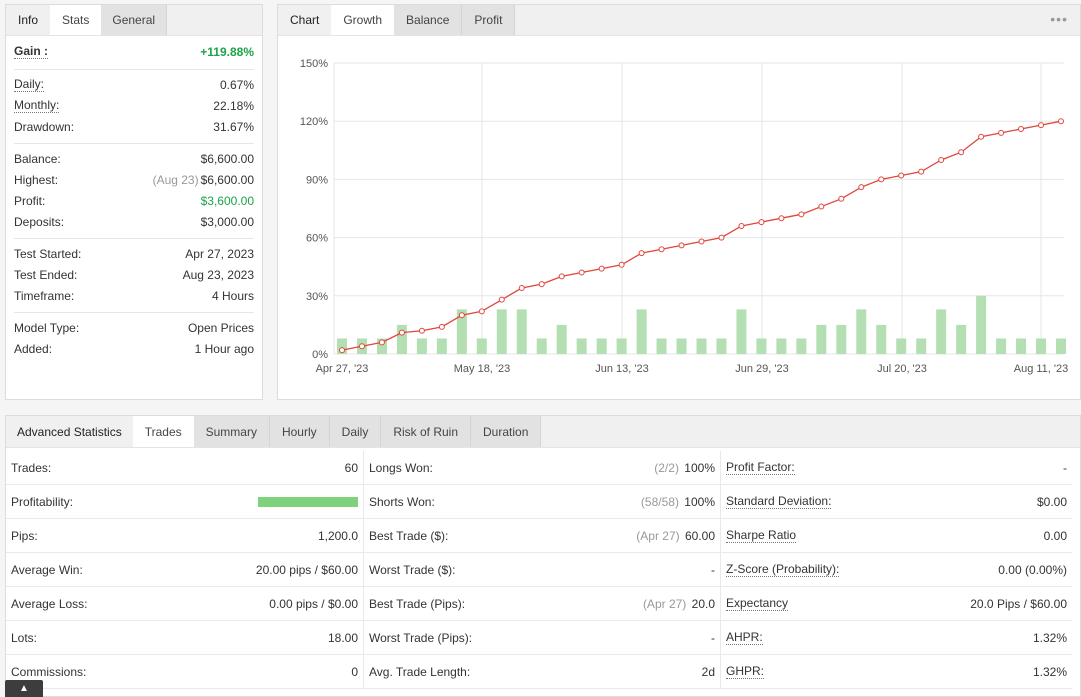 The width and height of the screenshot is (1081, 697). I want to click on best-trade-pips-label: Best Trade (Pips):, so click(417, 603).